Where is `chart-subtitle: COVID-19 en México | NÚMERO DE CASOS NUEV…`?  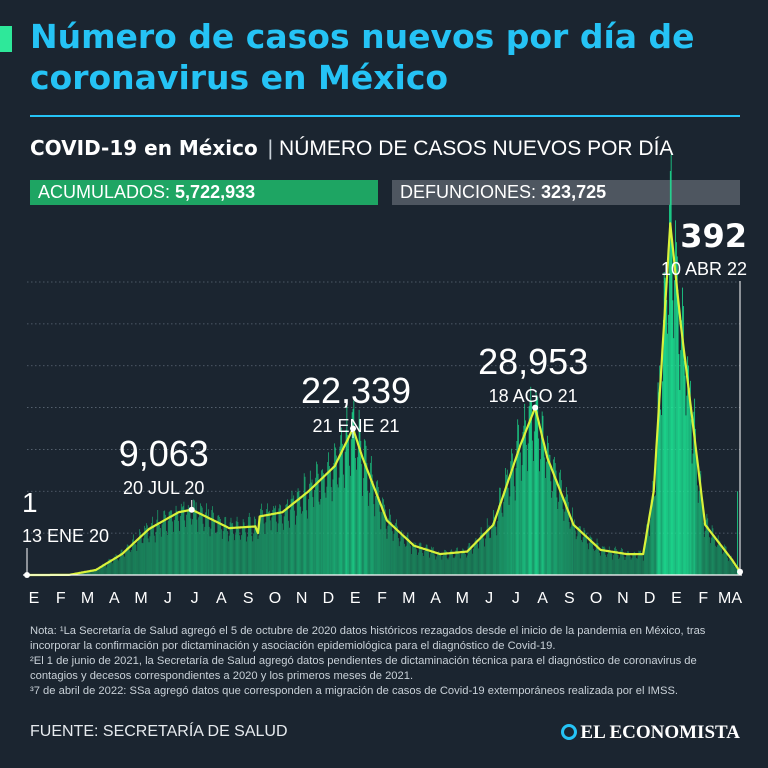
chart-subtitle: COVID-19 en México | NÚMERO DE CASOS NUEV… is located at coordinates (351, 148).